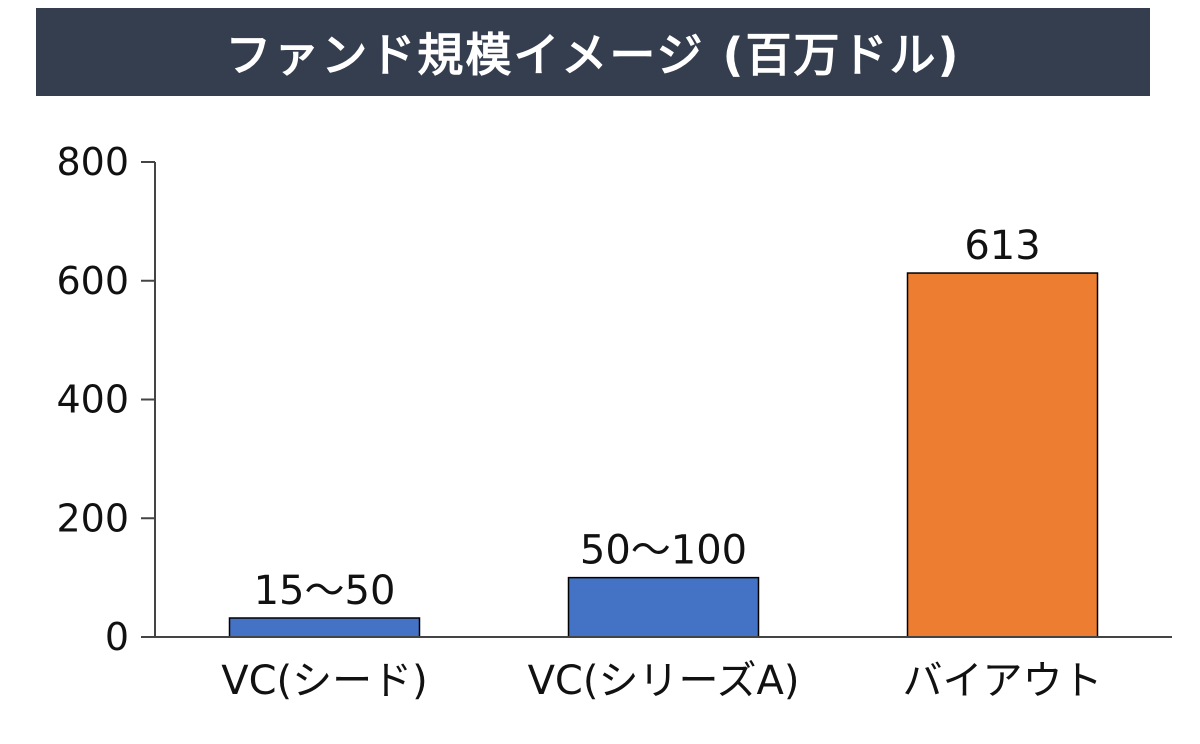  Describe the element at coordinates (92, 162) in the screenshot. I see `y-tick-label: 800` at that location.